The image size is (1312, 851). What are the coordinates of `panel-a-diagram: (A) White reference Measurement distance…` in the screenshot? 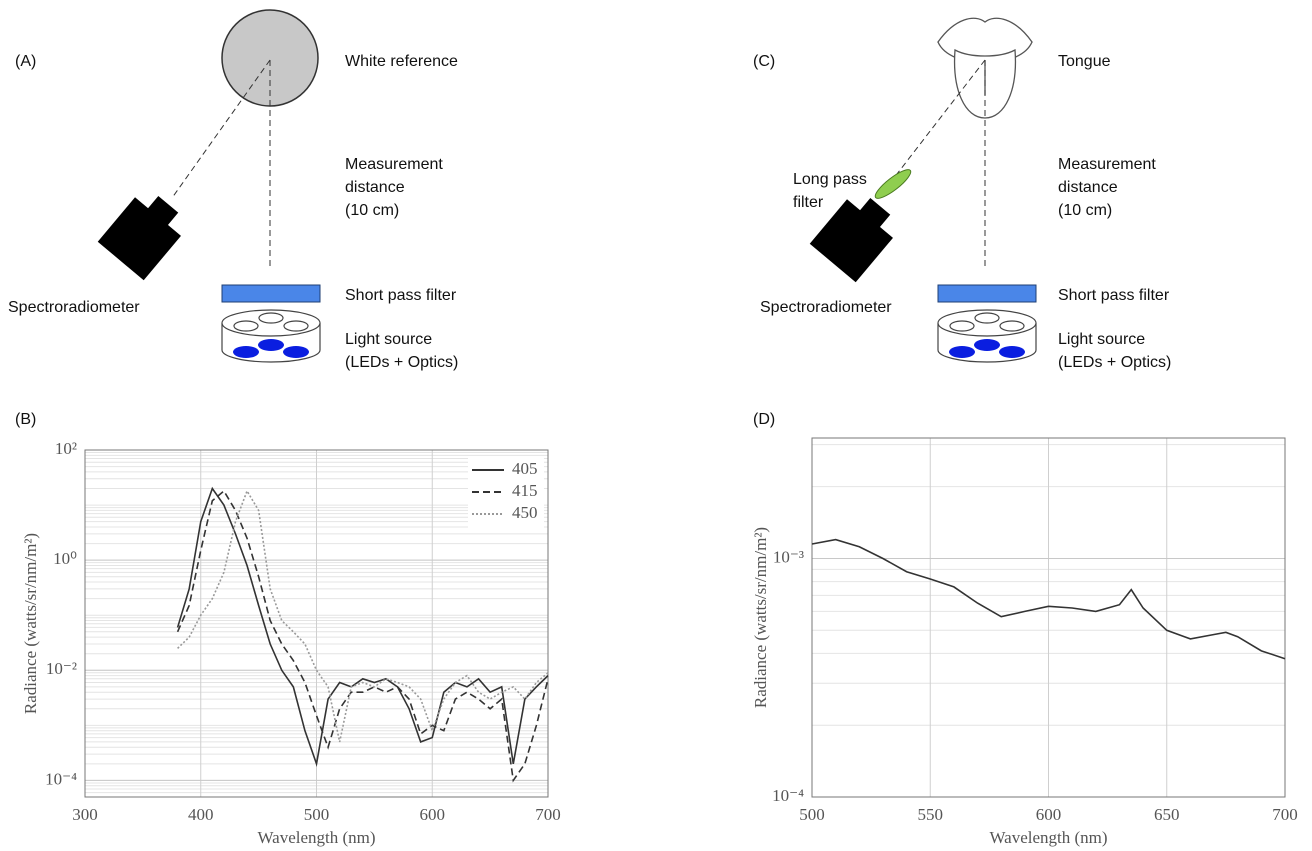 It's located at (233, 190).